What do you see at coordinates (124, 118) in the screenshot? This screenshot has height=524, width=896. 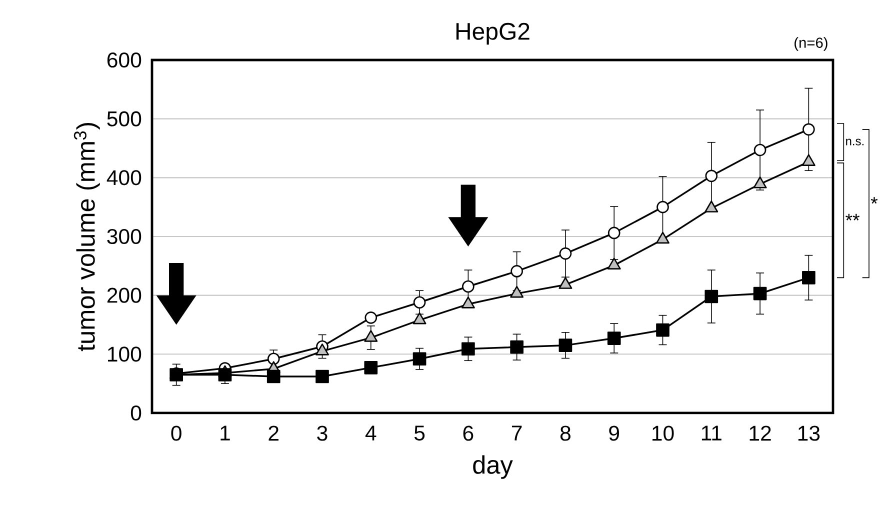 I see `y-tick-label: 500` at bounding box center [124, 118].